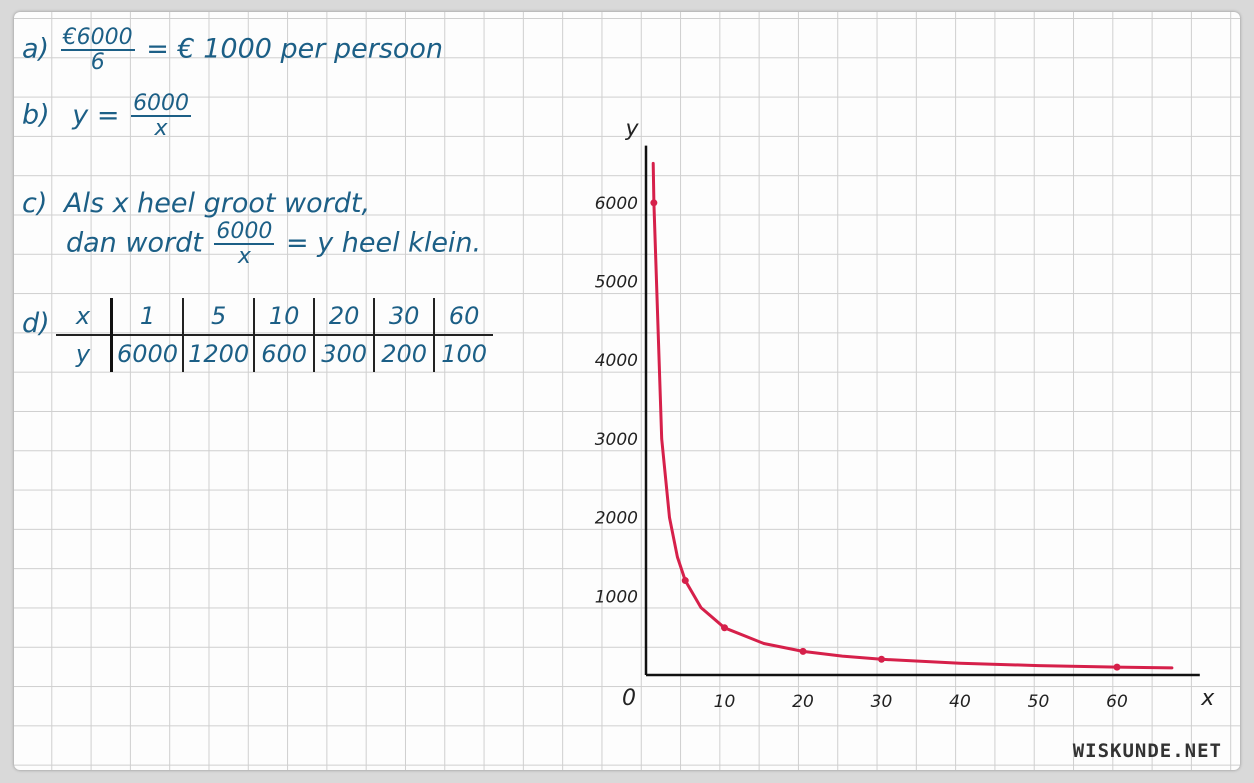  I want to click on y-tick-label: 2000, so click(616, 519).